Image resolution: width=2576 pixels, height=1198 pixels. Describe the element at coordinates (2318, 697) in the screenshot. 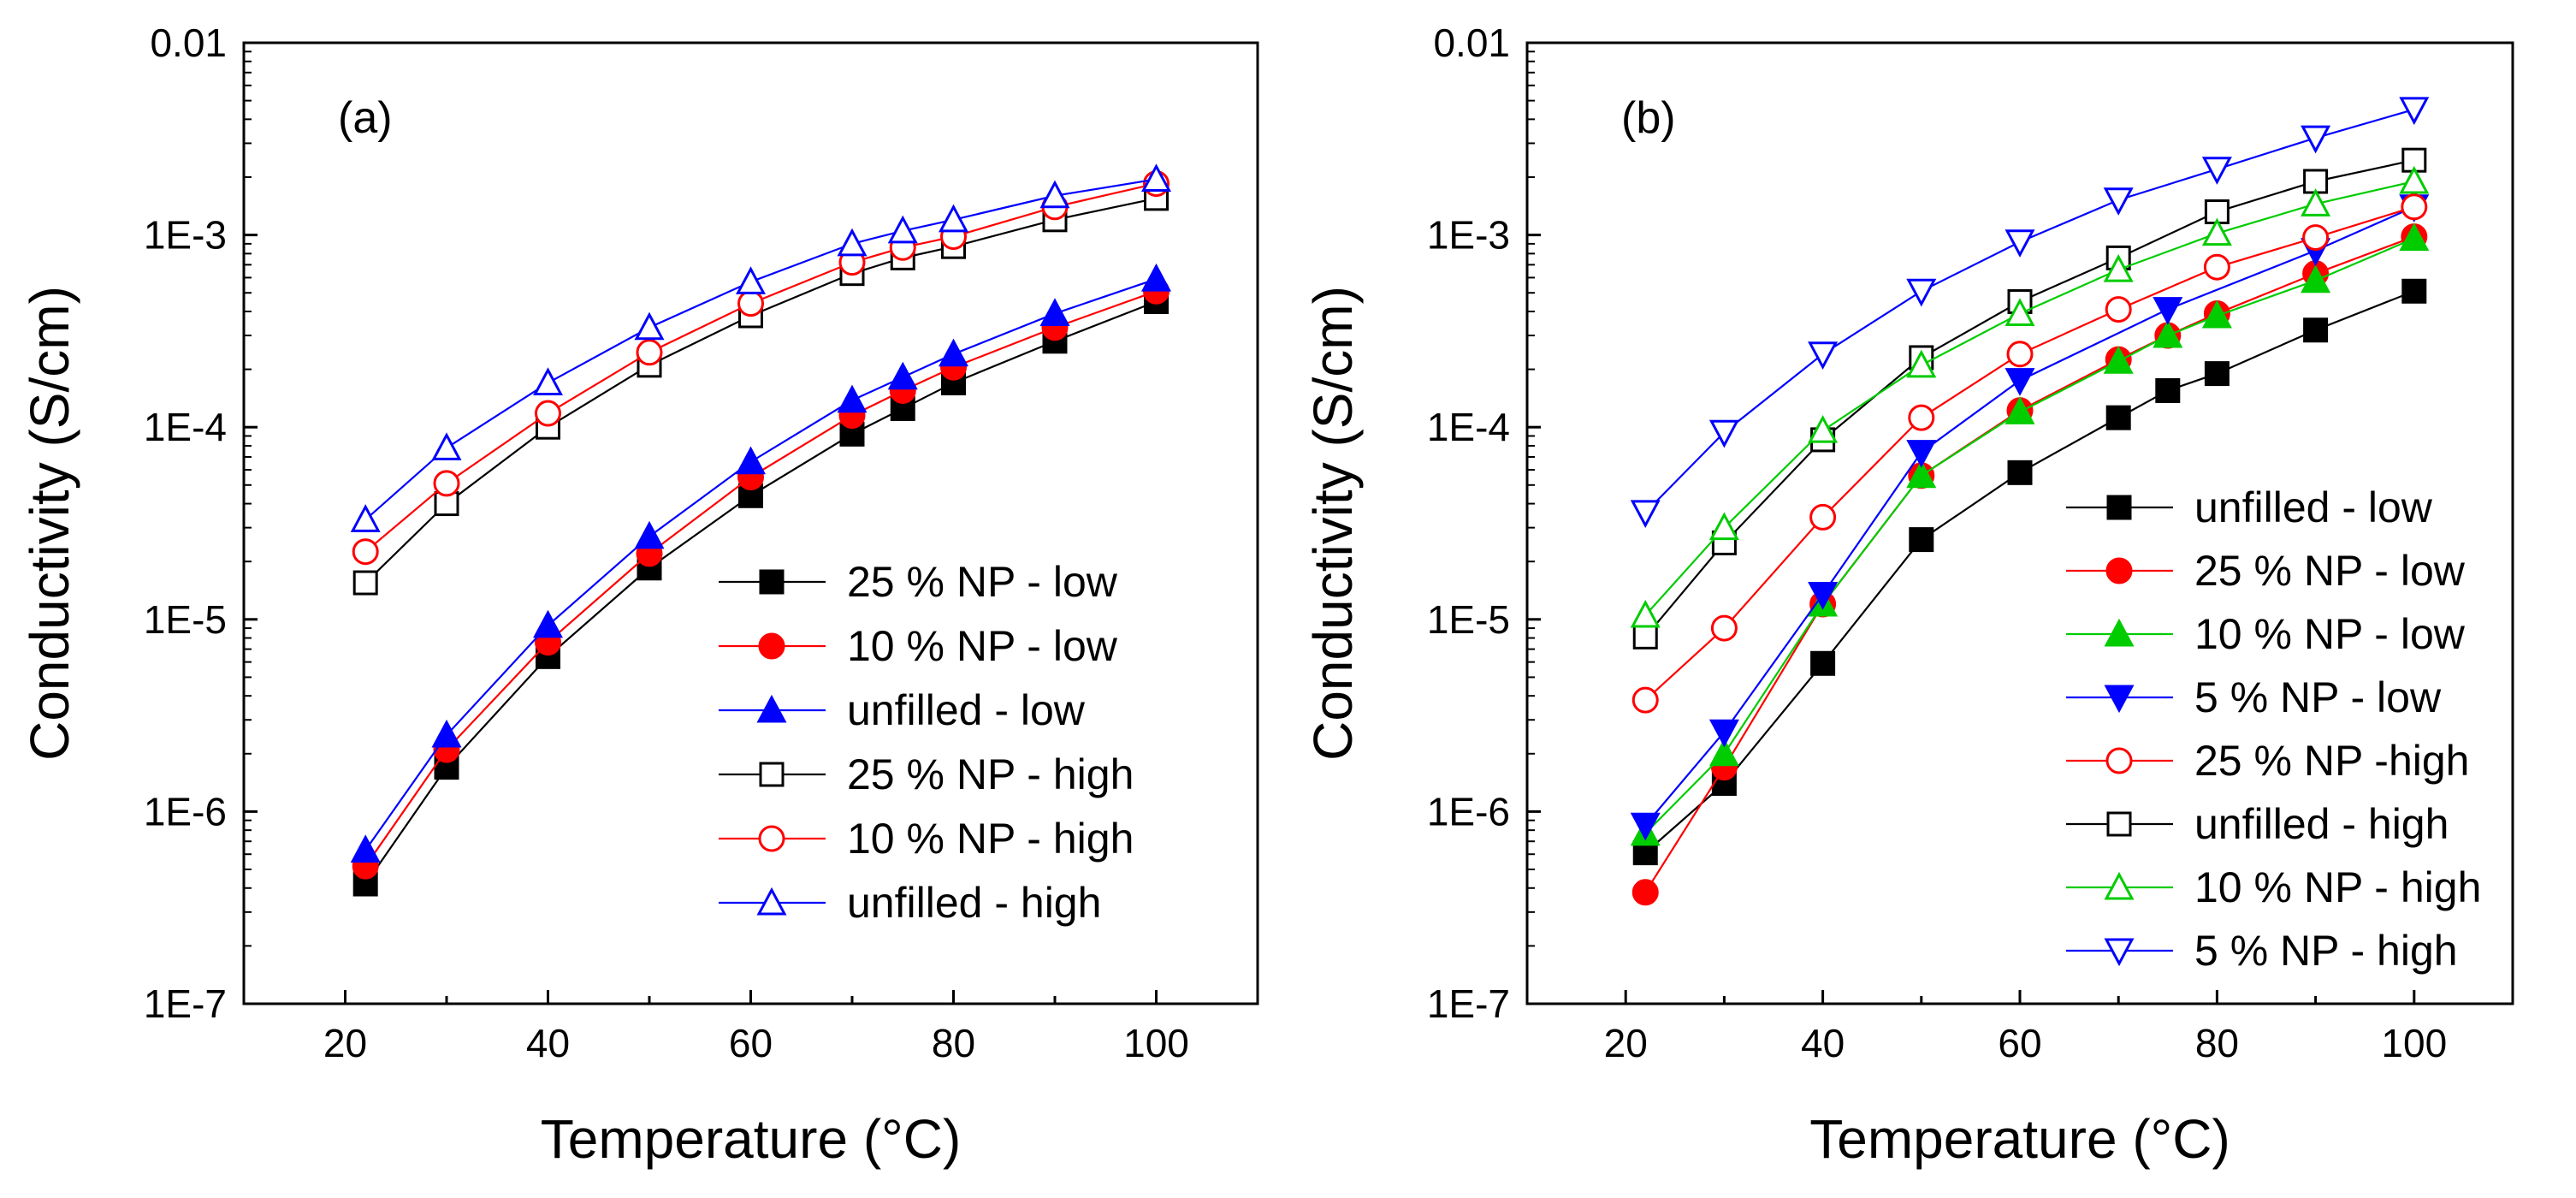

I see `legend-label: 5 % NP - low` at that location.